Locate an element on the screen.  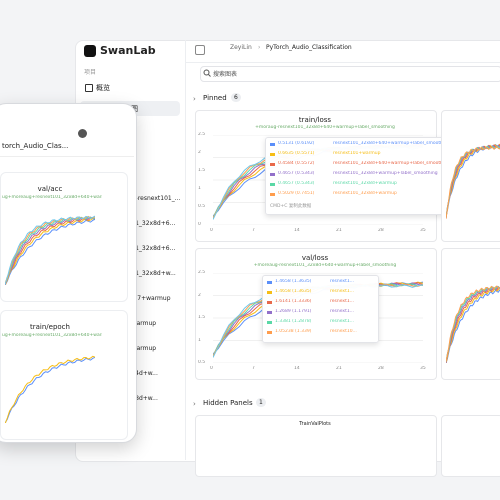
x-tick-label: 21 is located at coordinates (339, 230).